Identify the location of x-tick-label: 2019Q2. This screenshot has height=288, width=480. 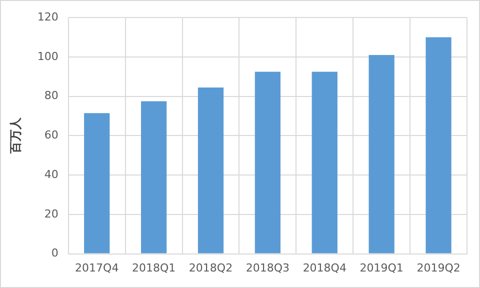
(438, 267).